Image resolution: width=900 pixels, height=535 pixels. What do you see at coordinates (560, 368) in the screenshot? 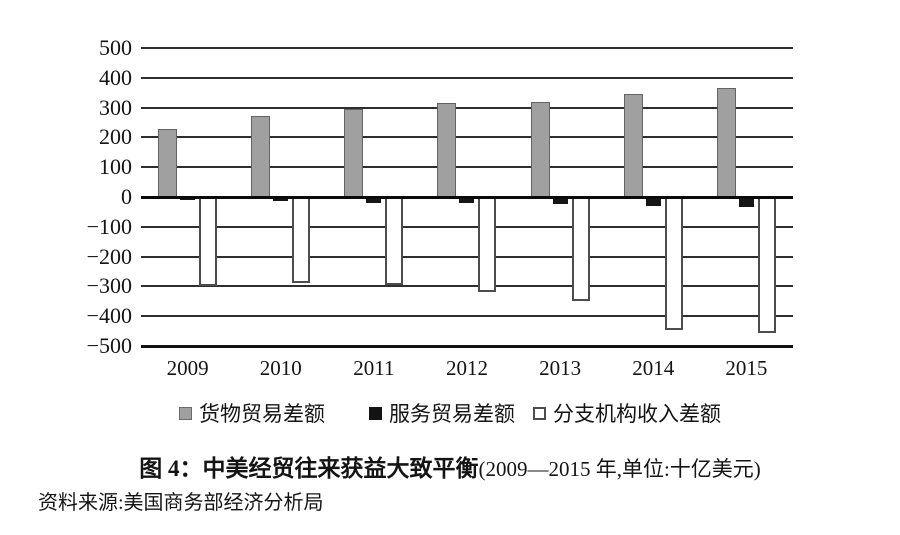
I see `x-tick-label-2013: 2013` at bounding box center [560, 368].